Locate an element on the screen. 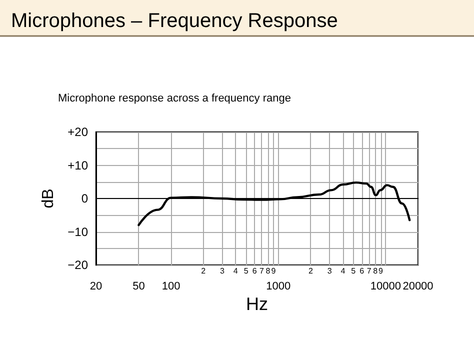 The height and width of the screenshot is (355, 474). x-tick-label: 100 is located at coordinates (171, 286).